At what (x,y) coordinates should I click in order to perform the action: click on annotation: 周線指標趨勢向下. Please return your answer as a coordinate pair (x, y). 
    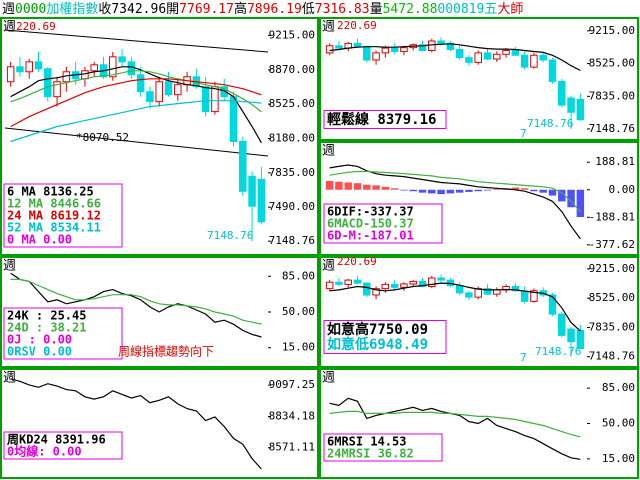
    Looking at the image, I should click on (166, 351).